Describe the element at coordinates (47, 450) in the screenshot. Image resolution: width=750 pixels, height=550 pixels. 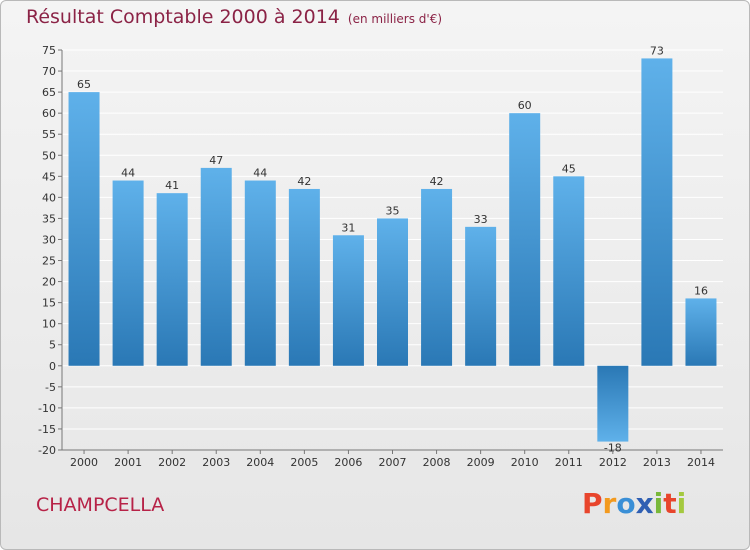
I see `y-tick-label: -20` at that location.